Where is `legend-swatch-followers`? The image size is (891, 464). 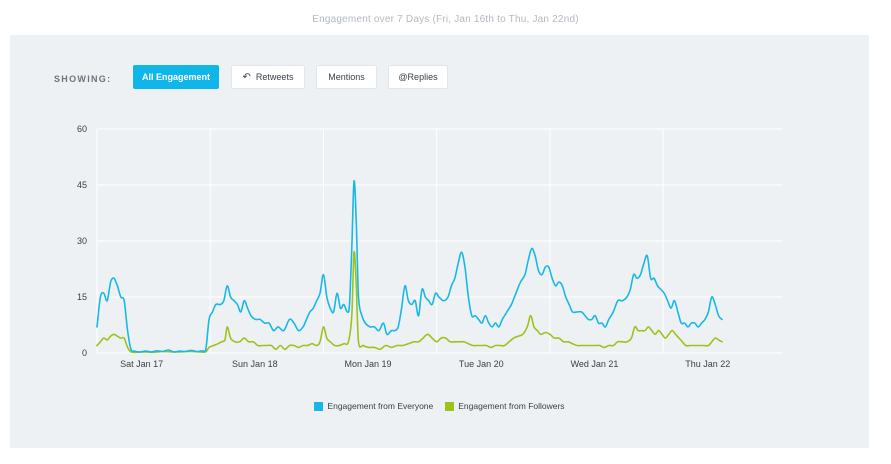
legend-swatch-followers is located at coordinates (450, 406).